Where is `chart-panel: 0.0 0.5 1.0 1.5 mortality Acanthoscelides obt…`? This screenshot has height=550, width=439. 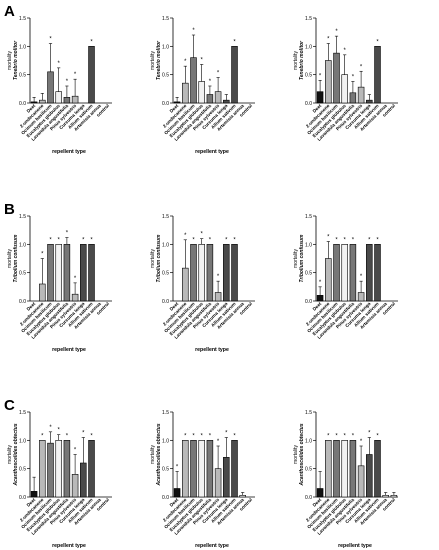
chart-panel: 0.0 0.5 1.0 1.5 mortality Acanthoscelides obt… is located at coordinates (345, 479).